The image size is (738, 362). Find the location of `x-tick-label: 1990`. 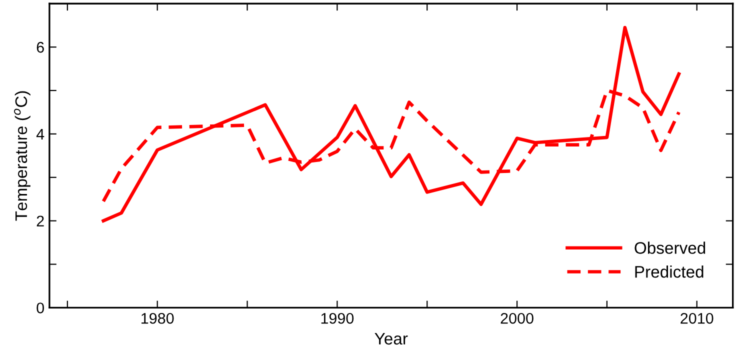

x-tick-label: 1990 is located at coordinates (337, 318).